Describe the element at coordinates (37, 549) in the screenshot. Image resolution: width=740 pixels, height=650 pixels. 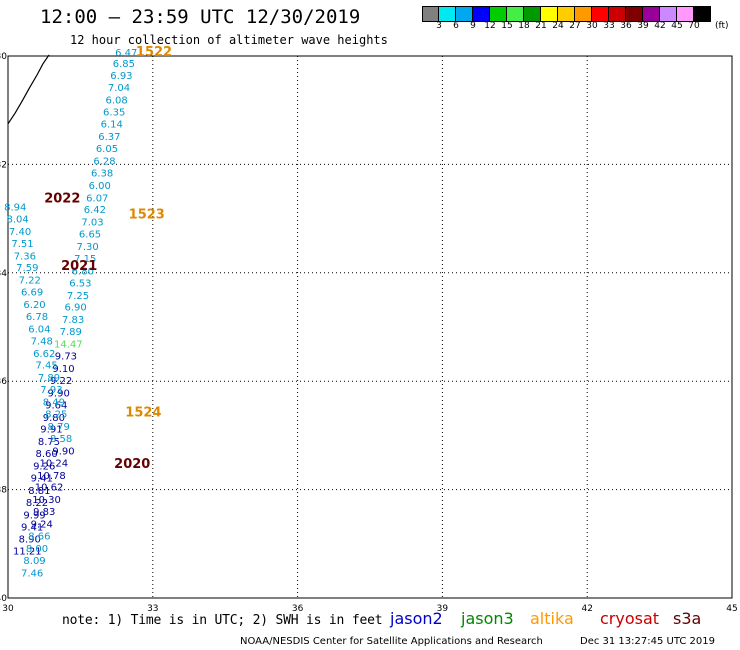
I see `wave-height-label: 8.00` at that location.